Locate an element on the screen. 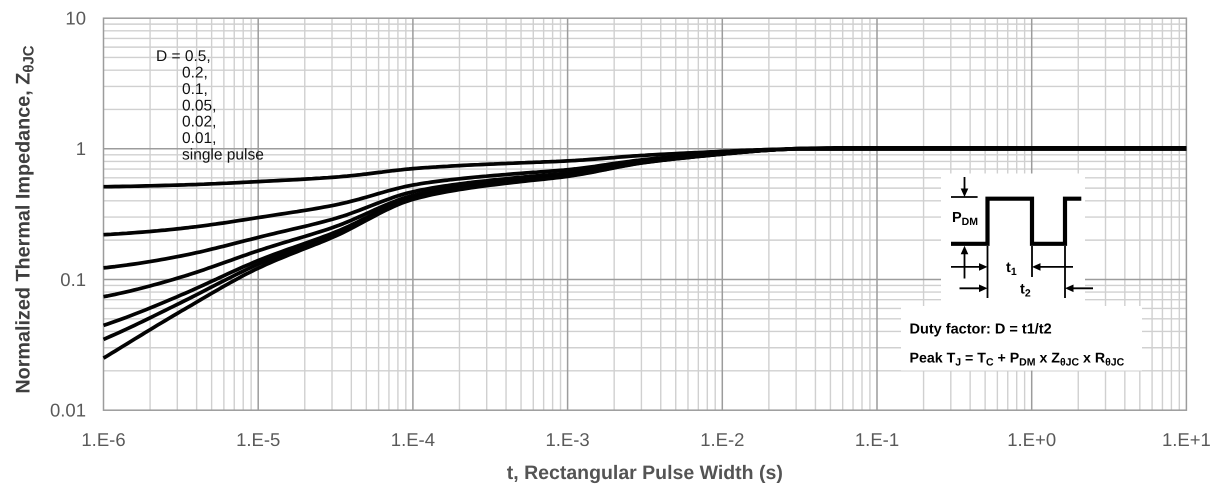 Image resolution: width=1211 pixels, height=486 pixels. svg-text: 1.E-1 is located at coordinates (877, 439).